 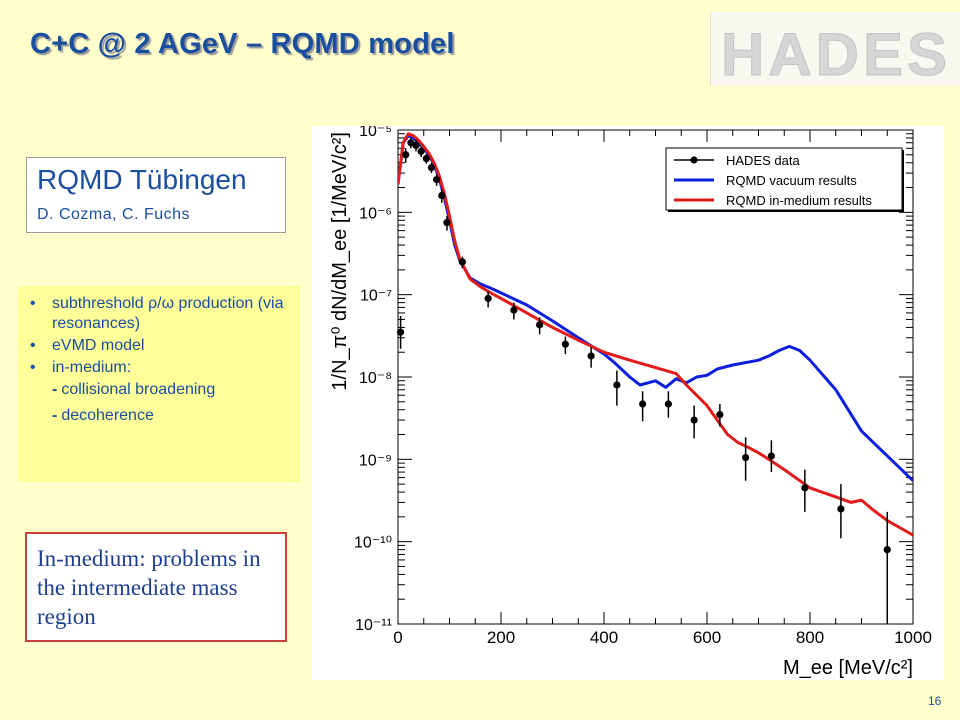 I want to click on sub-bullet-collisional-label: collisional broadening, so click(x=138, y=389).